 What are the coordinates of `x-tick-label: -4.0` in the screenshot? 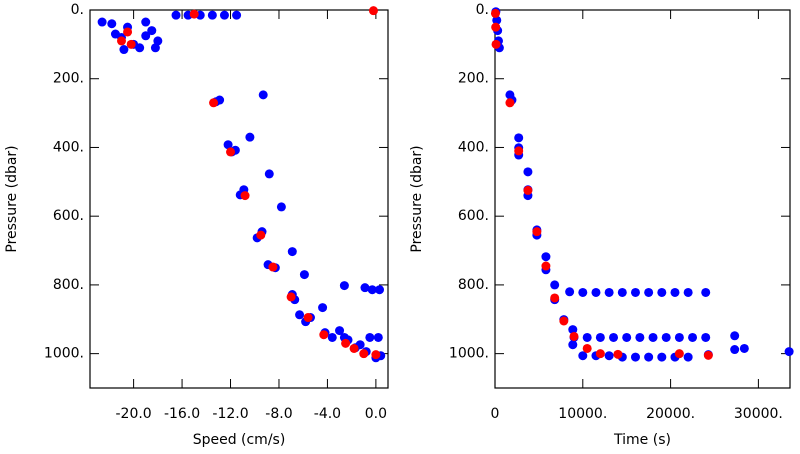 It's located at (327, 414).